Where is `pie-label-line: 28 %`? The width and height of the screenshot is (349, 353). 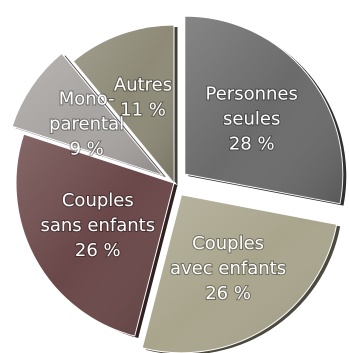
pie-label-line: 28 % is located at coordinates (252, 144).